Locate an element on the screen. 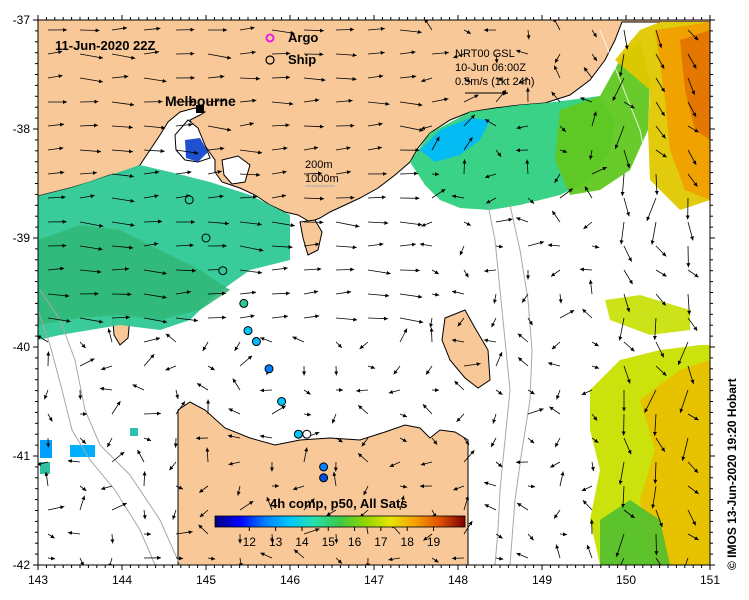  ship-legend-label: Ship is located at coordinates (302, 59).